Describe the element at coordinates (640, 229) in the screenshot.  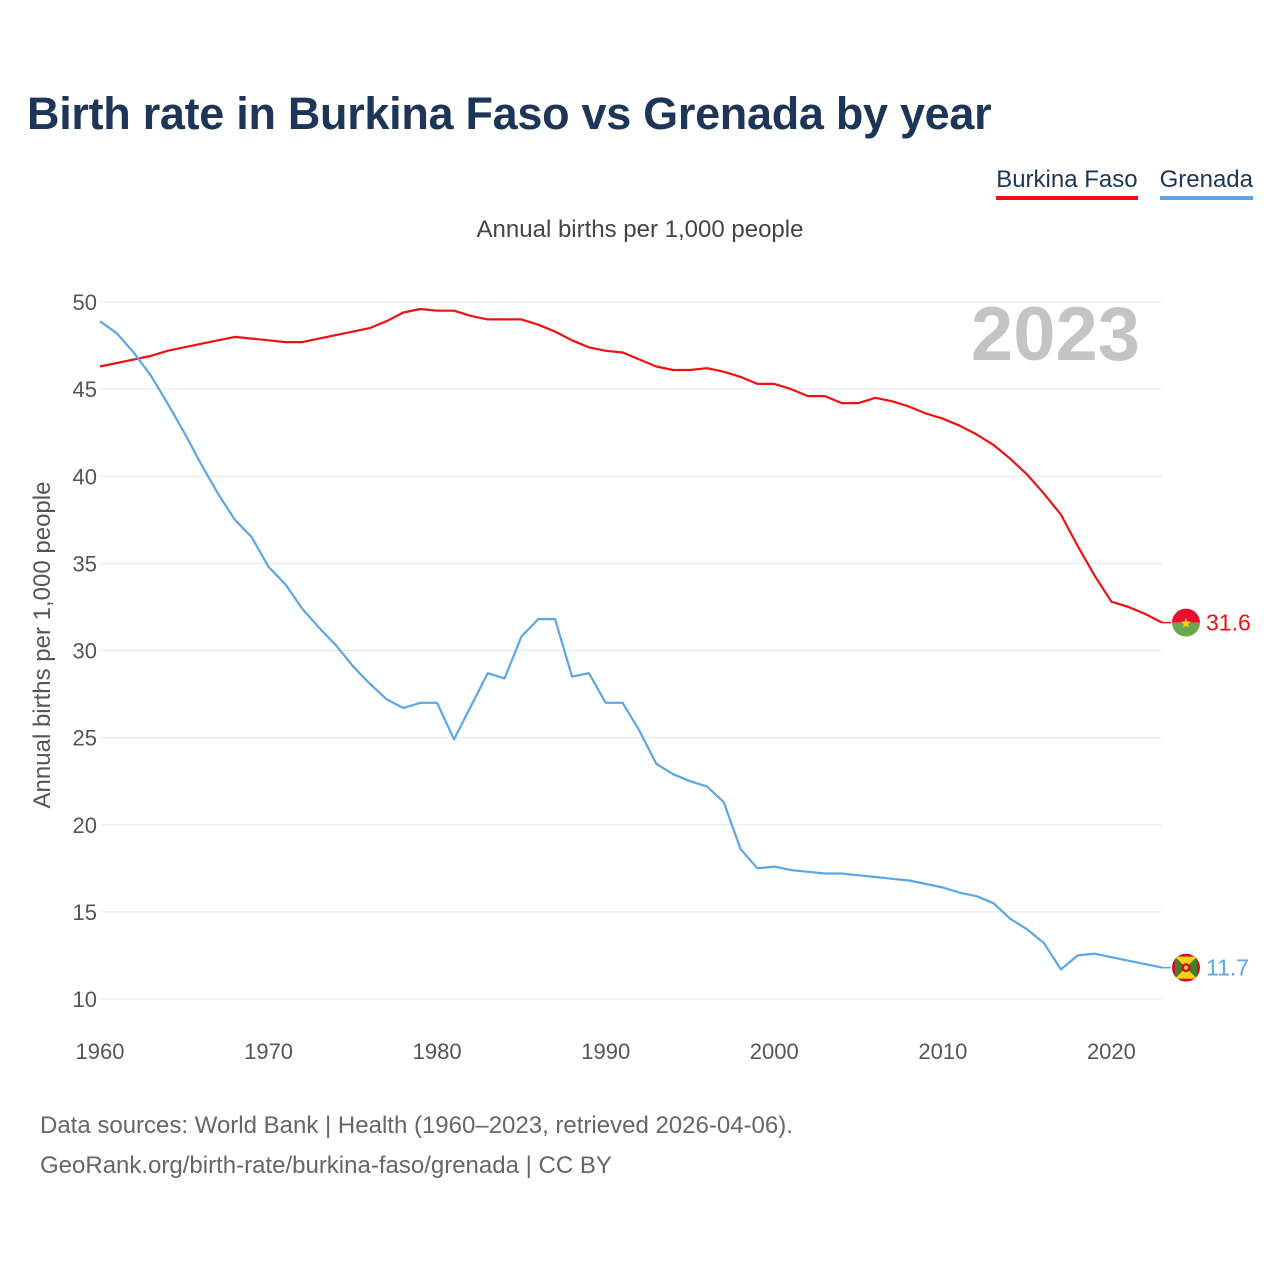
I see `chart-subtitle: Annual births per 1,000 people` at that location.